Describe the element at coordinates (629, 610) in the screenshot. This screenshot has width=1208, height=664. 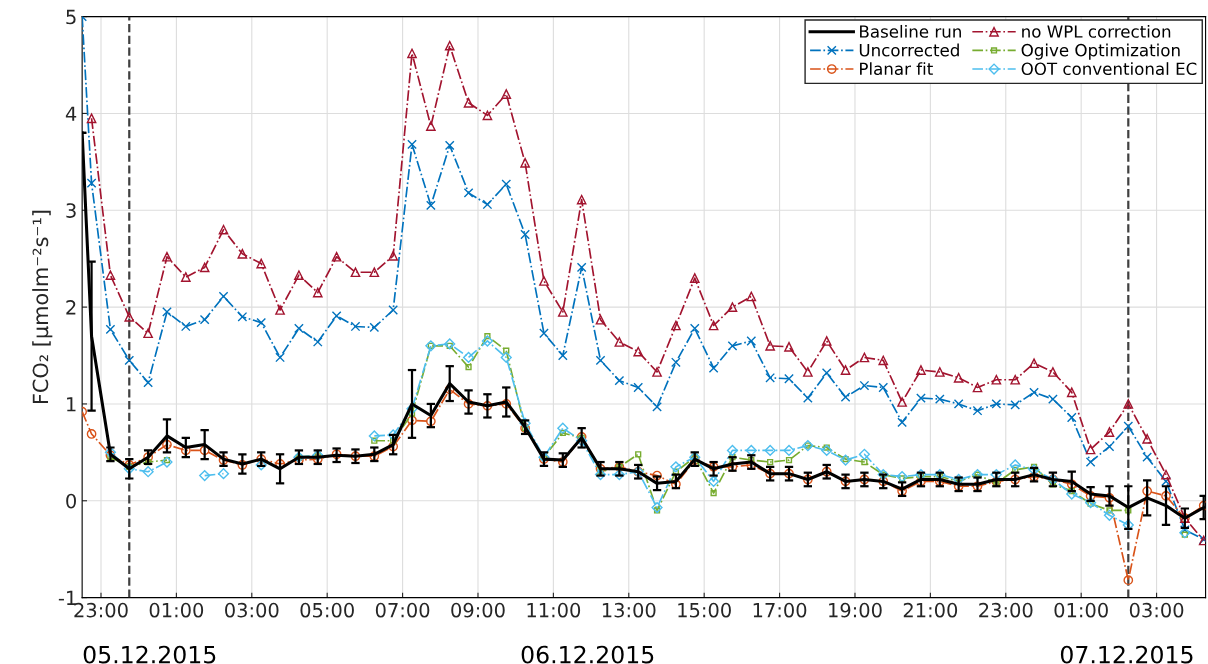
I see `x-tick-label: 13:00` at that location.